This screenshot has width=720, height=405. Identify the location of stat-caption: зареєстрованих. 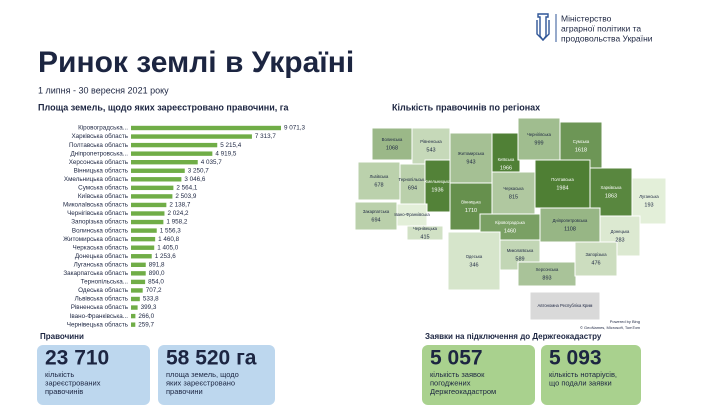
(73, 382).